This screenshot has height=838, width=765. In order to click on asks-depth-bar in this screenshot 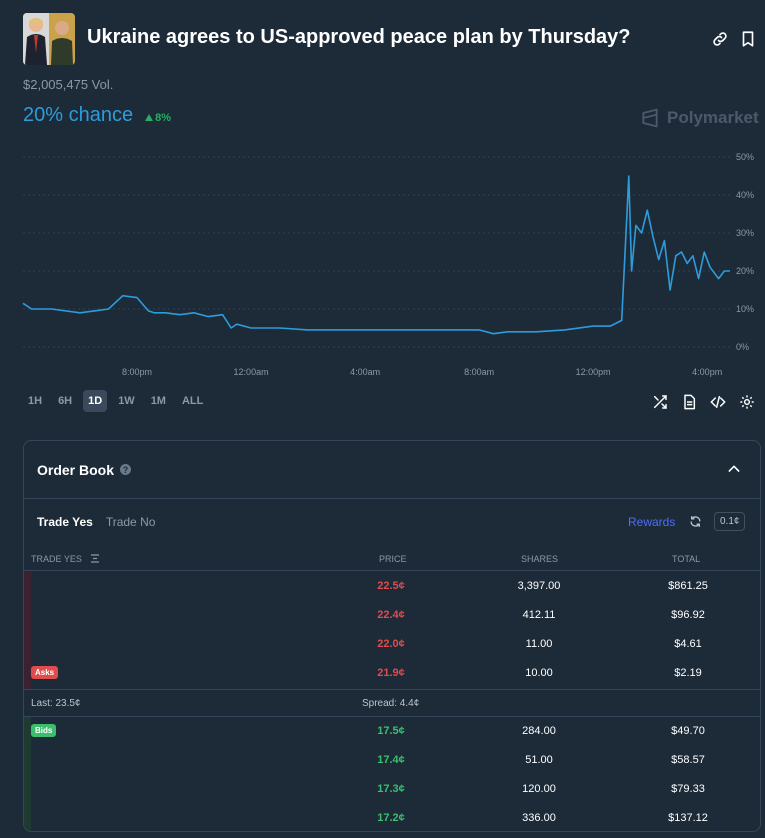, I will do `click(27, 630)`.